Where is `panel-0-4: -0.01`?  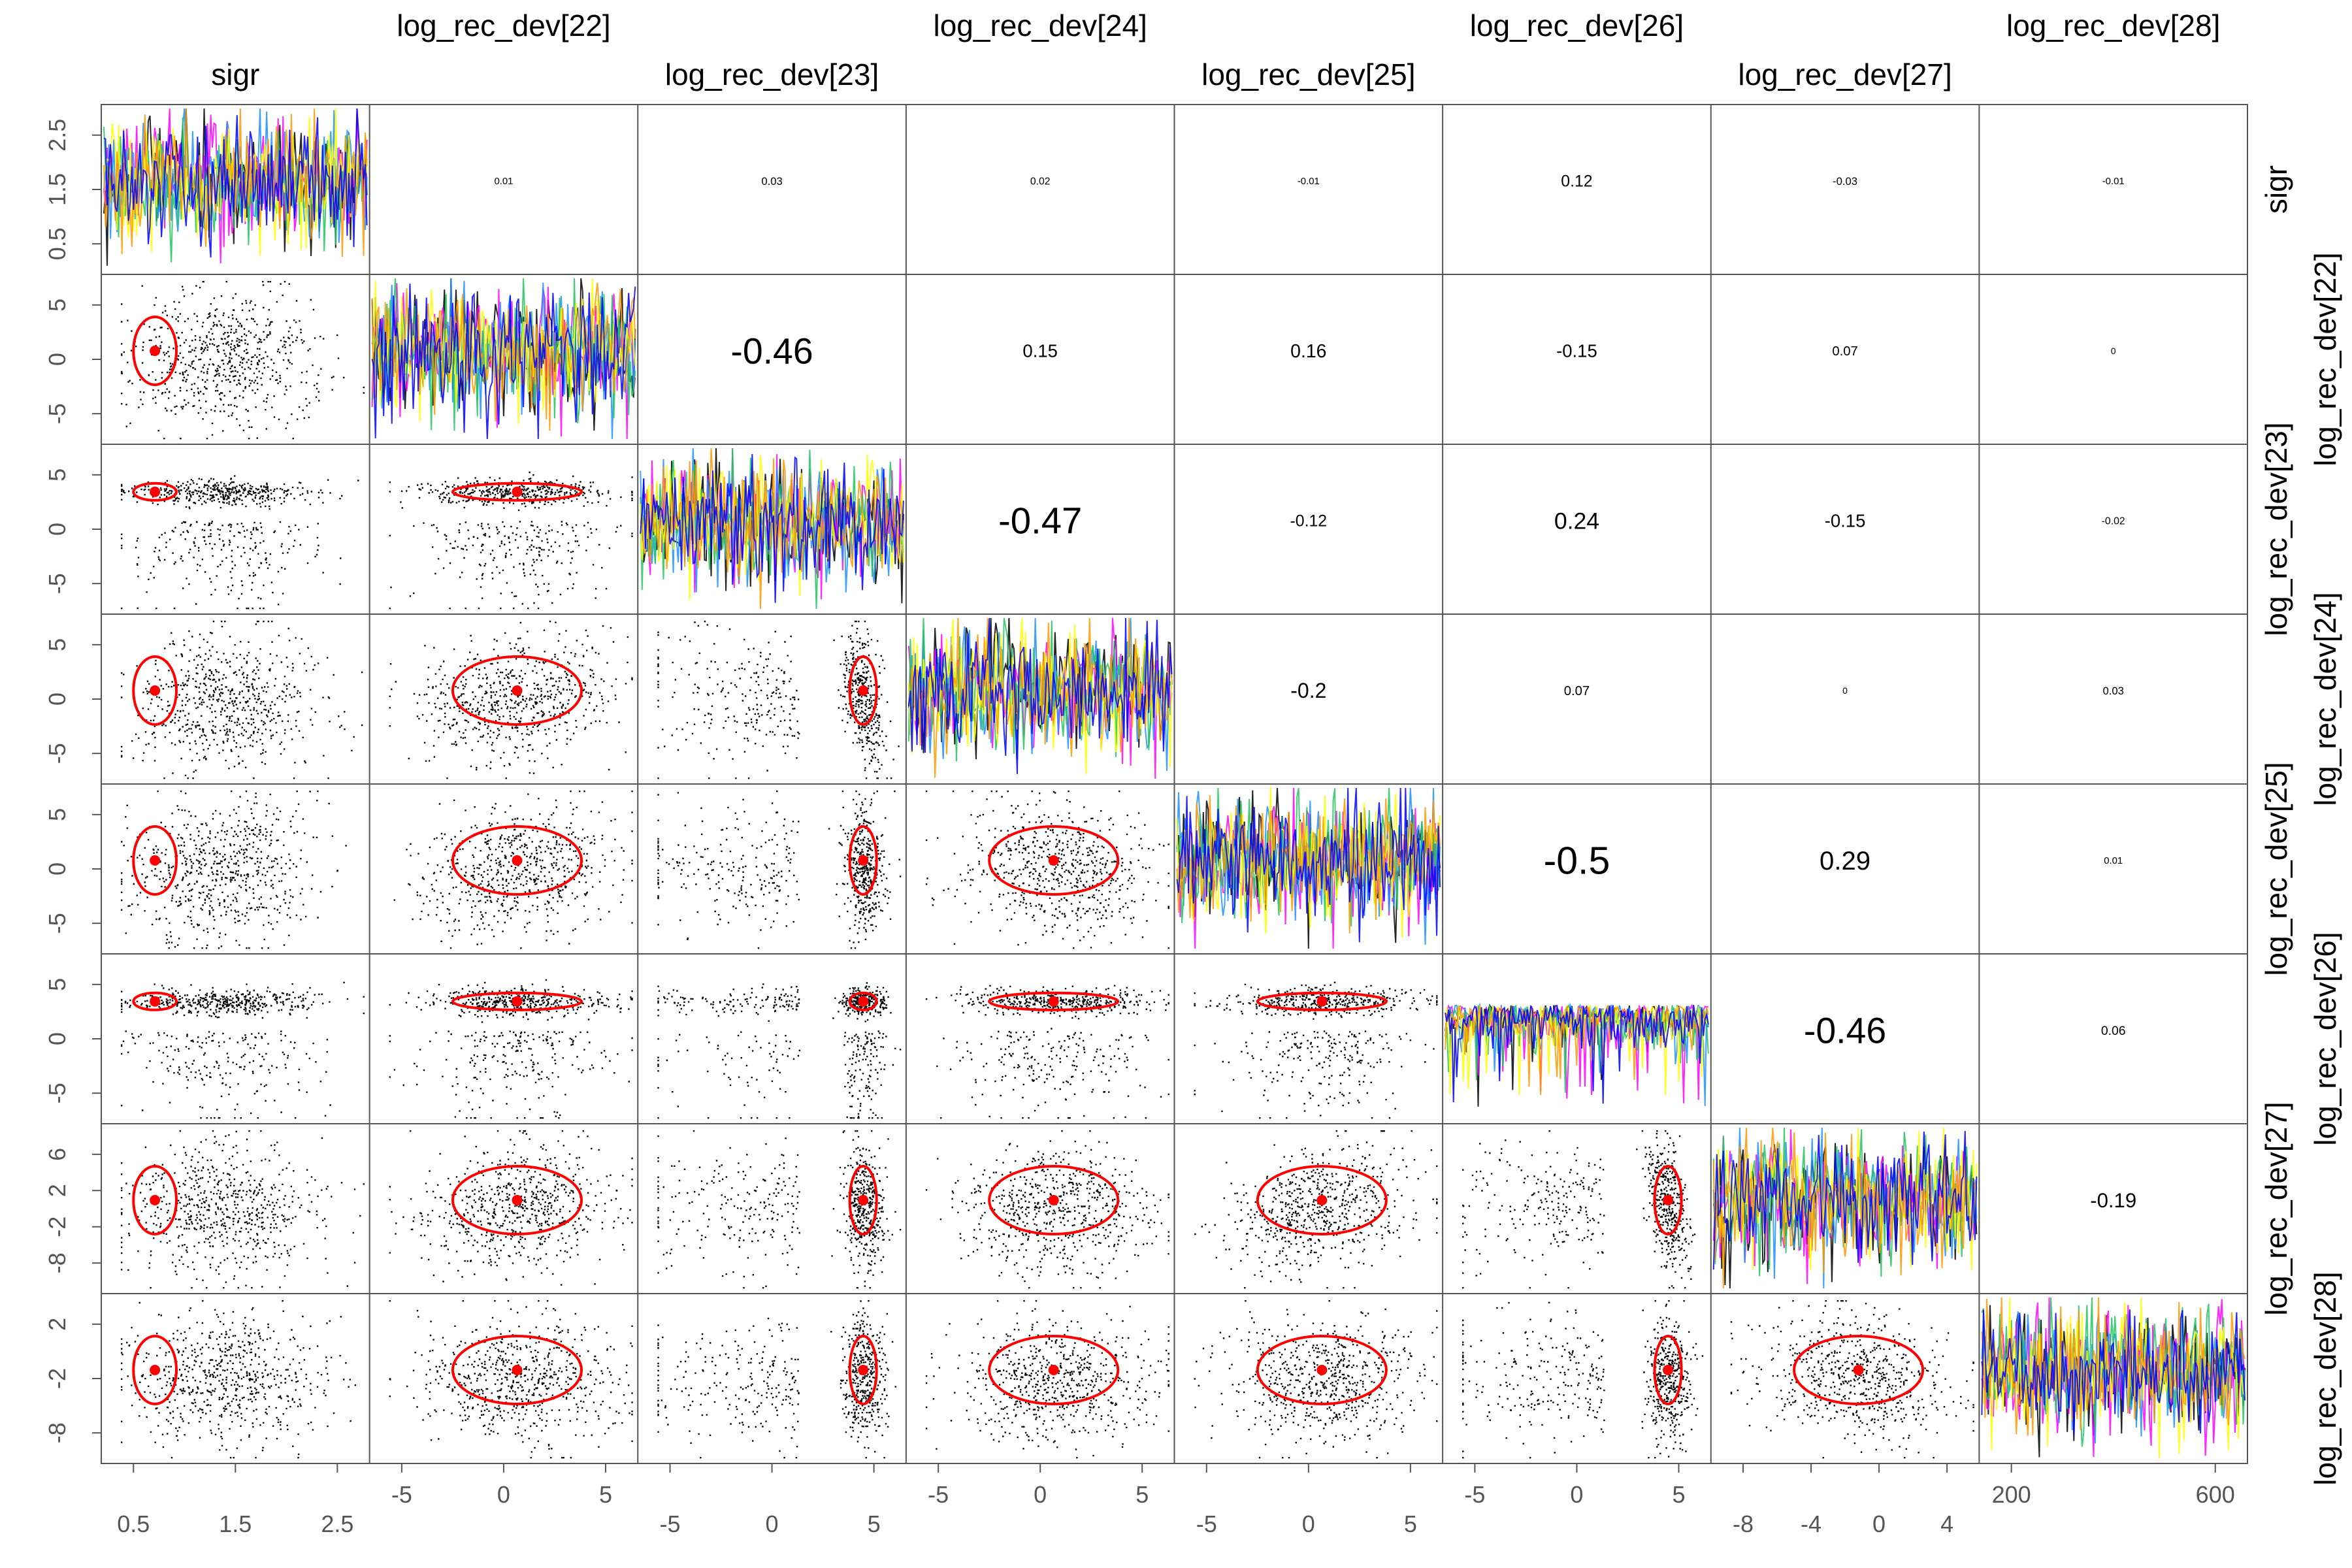 panel-0-4: -0.01 is located at coordinates (1309, 181).